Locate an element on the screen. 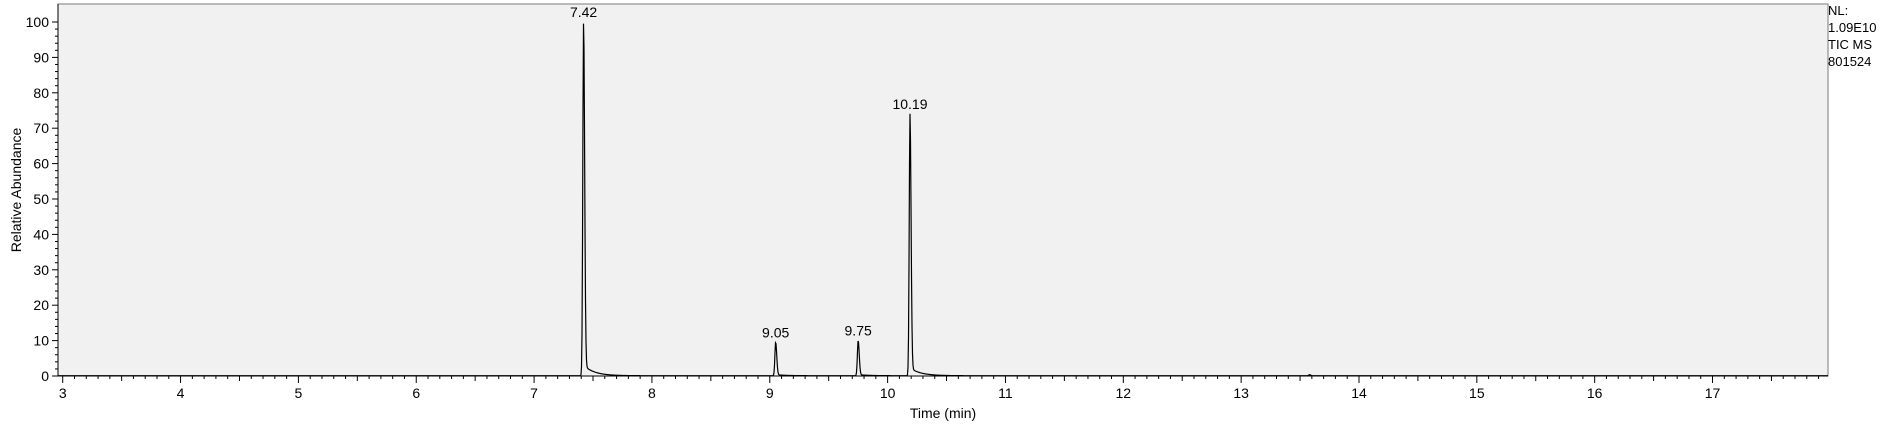 The image size is (1891, 429). y-tick-label: 90 is located at coordinates (41, 57).